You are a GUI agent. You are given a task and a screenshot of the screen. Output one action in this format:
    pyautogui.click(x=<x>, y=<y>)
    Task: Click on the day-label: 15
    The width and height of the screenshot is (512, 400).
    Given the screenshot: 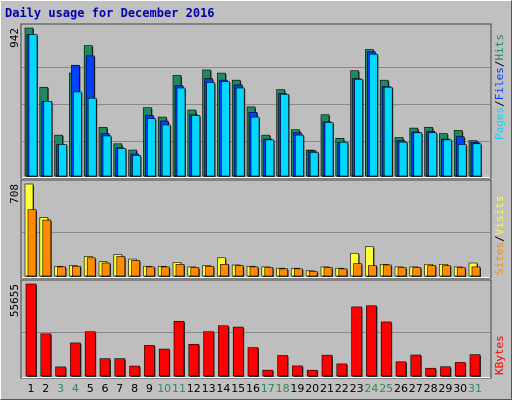 What is the action you would take?
    pyautogui.click(x=238, y=388)
    